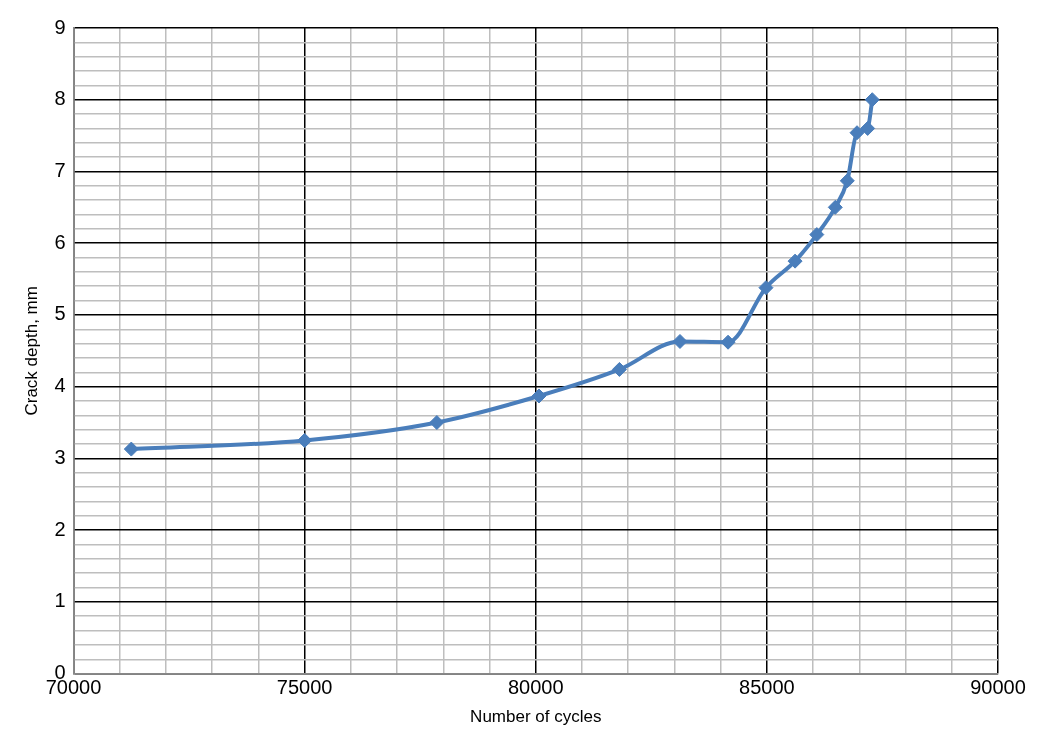  What do you see at coordinates (60, 98) in the screenshot?
I see `y-tick-label: 8` at bounding box center [60, 98].